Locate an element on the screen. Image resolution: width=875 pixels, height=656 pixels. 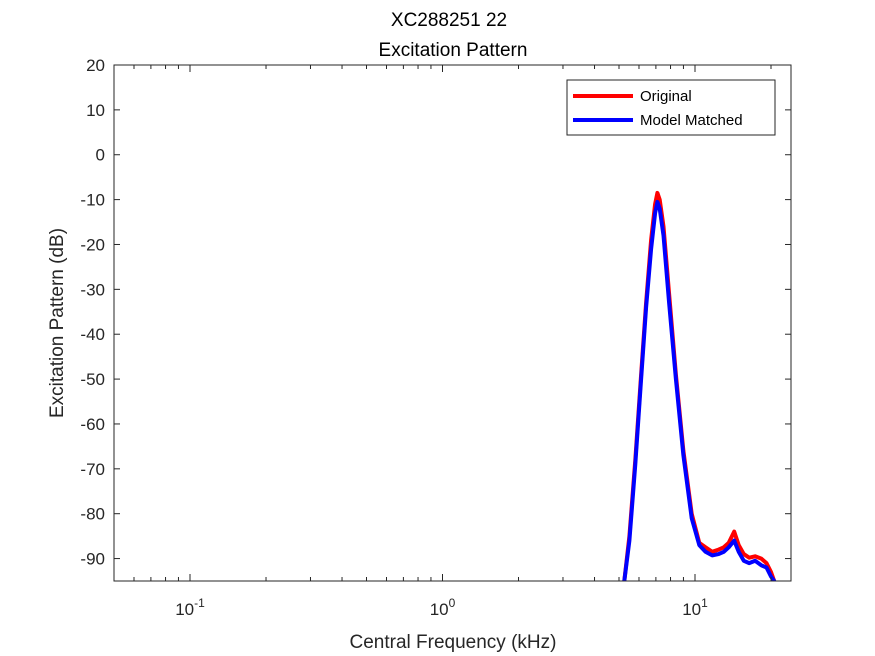
y-tick-label: 20 is located at coordinates (95, 65).